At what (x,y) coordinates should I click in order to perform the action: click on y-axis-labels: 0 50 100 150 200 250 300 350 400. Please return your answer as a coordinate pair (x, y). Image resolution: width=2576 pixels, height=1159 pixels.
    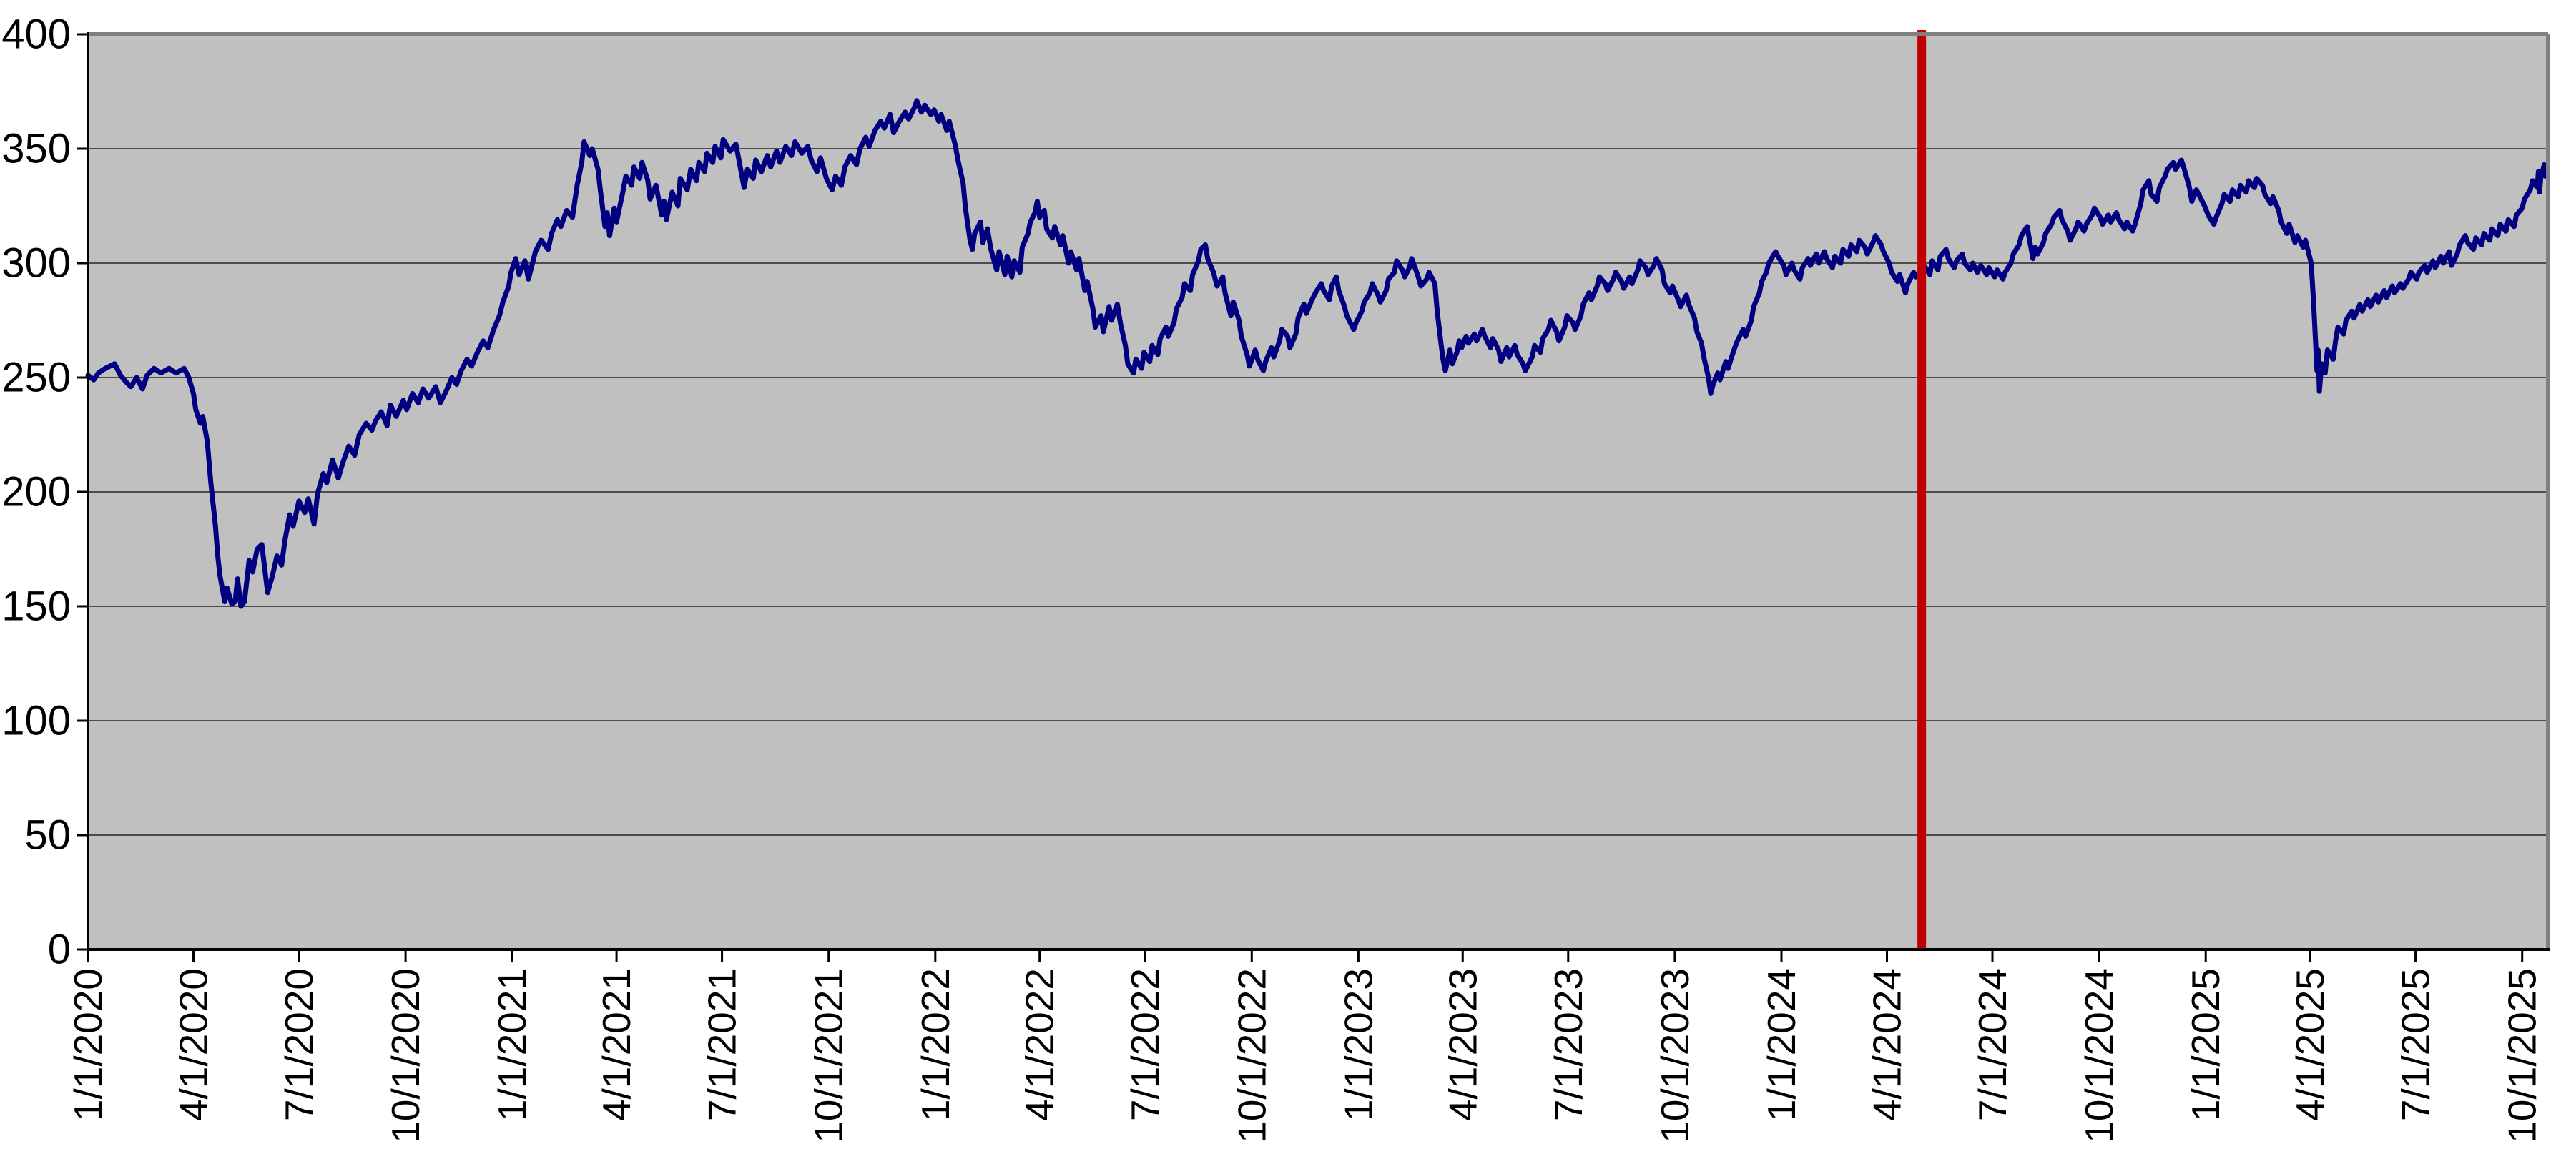
    Looking at the image, I should click on (36, 492).